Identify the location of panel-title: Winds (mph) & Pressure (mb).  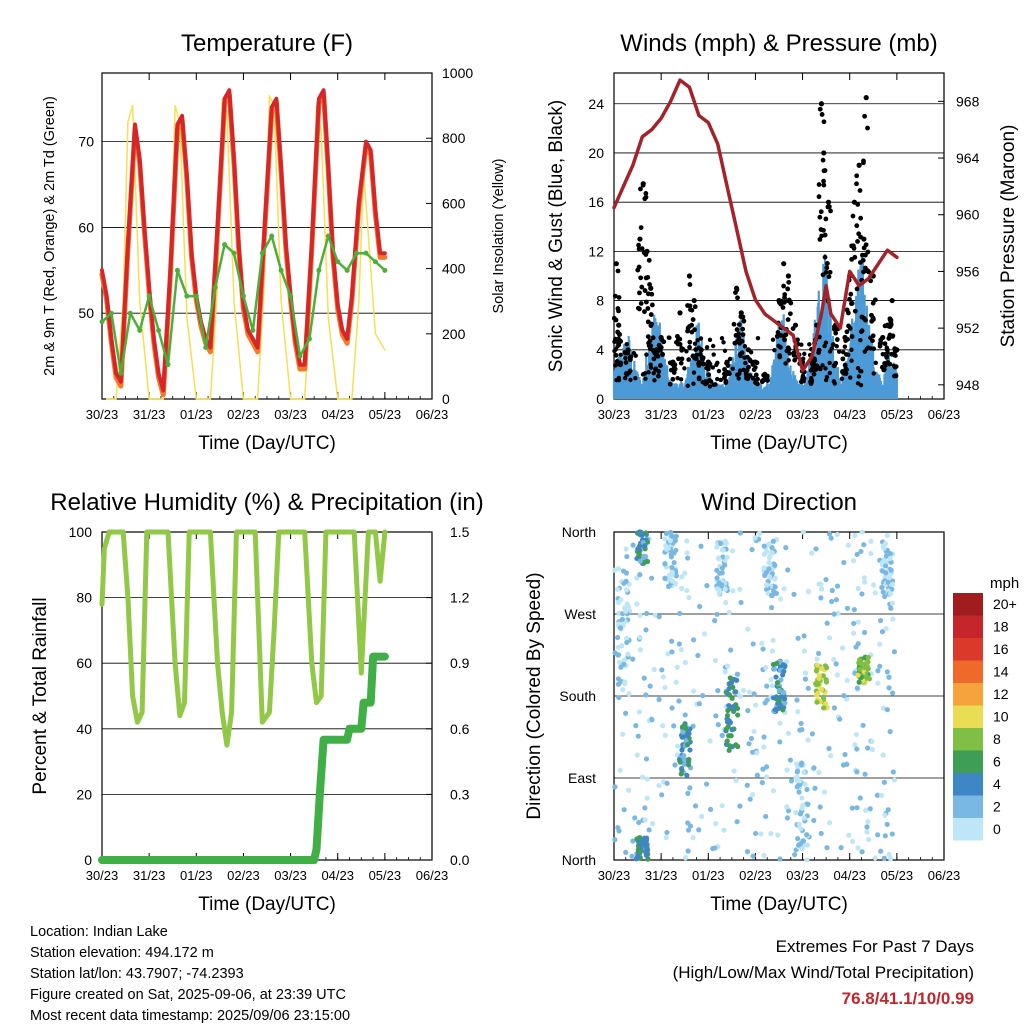
(778, 43).